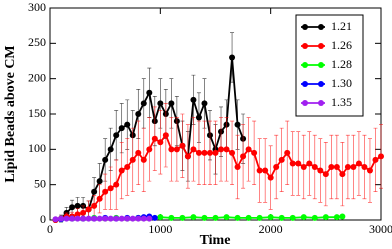  What do you see at coordinates (341, 83) in the screenshot?
I see `legend-label: 1.30` at bounding box center [341, 83].